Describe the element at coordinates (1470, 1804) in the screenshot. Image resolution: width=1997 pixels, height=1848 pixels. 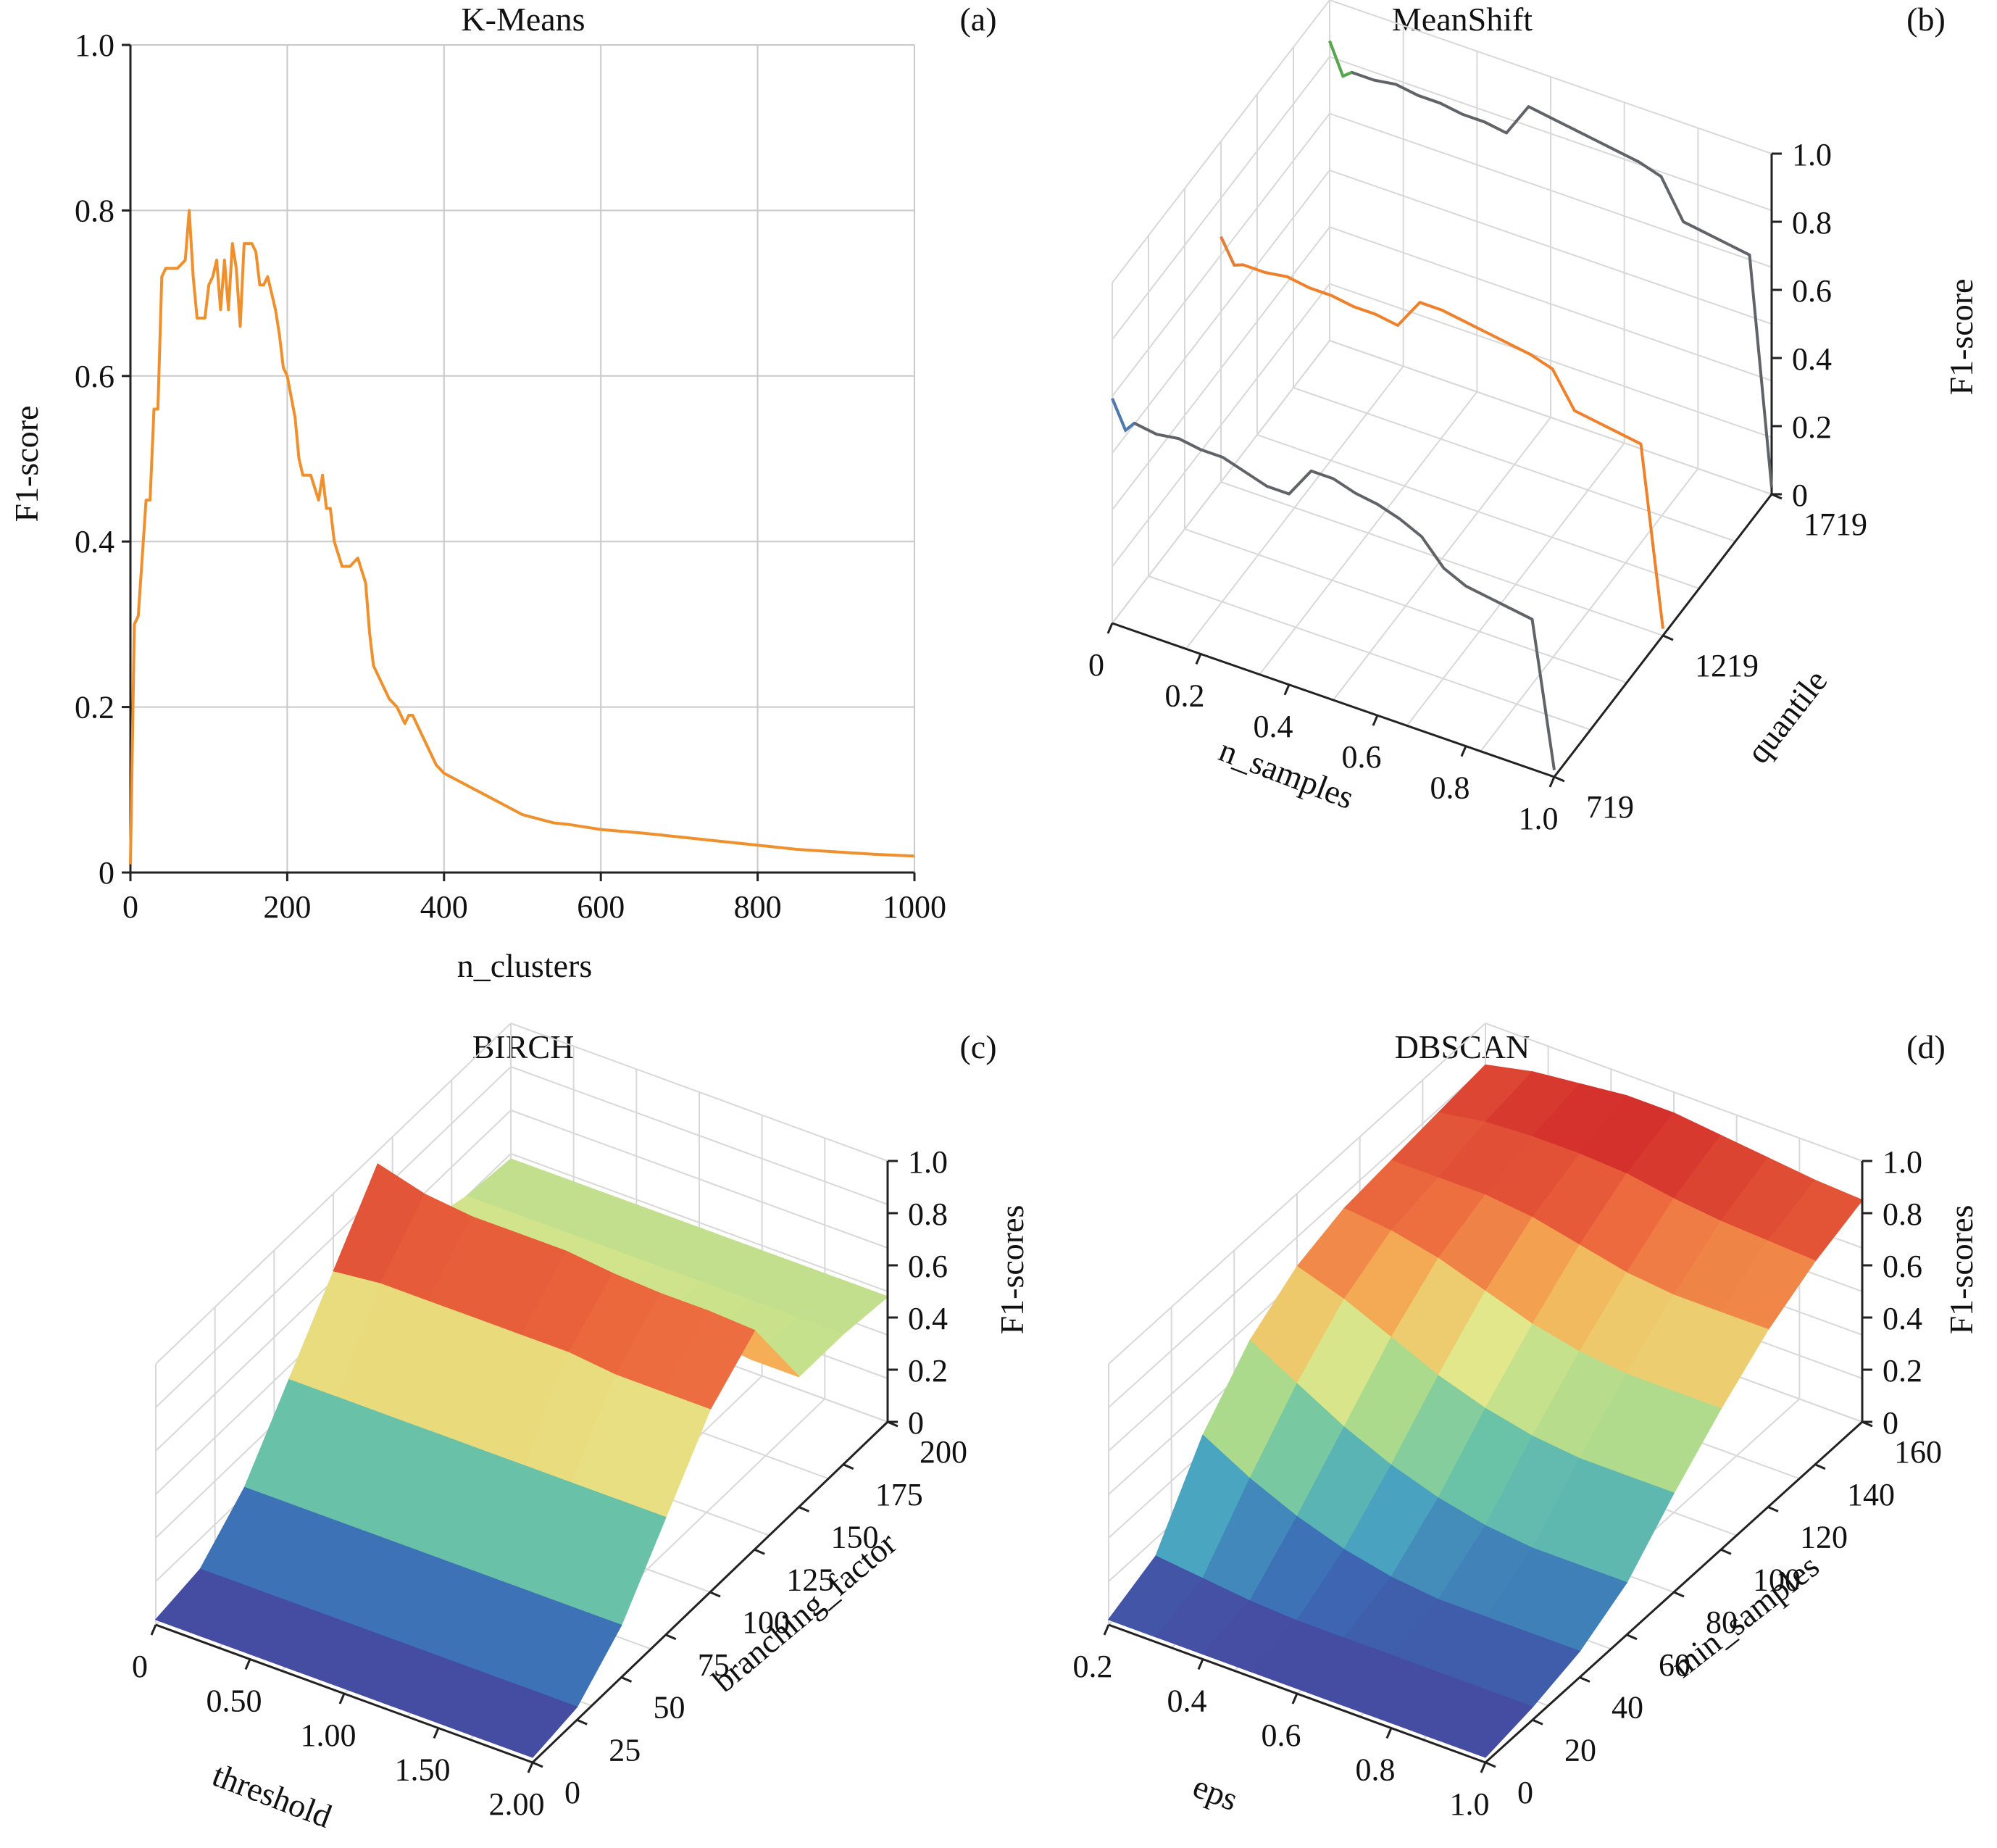
I see `dbscan-xtick-label: 1.0` at that location.